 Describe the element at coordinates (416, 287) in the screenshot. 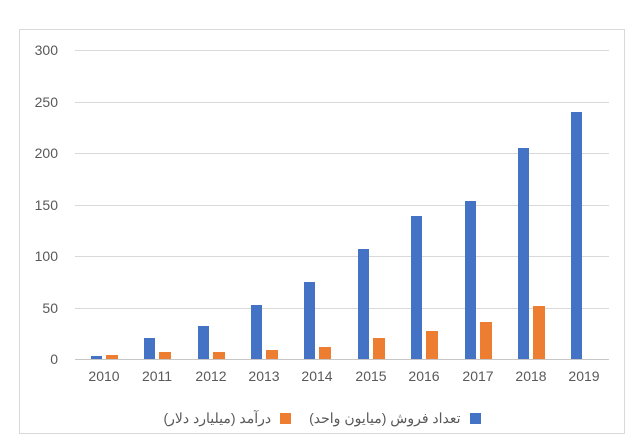

I see `bar-4472c4-2016` at that location.